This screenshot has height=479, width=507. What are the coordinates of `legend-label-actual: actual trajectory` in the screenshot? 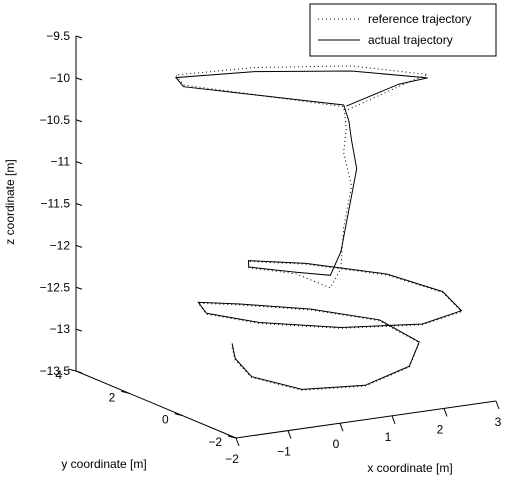 It's located at (410, 40).